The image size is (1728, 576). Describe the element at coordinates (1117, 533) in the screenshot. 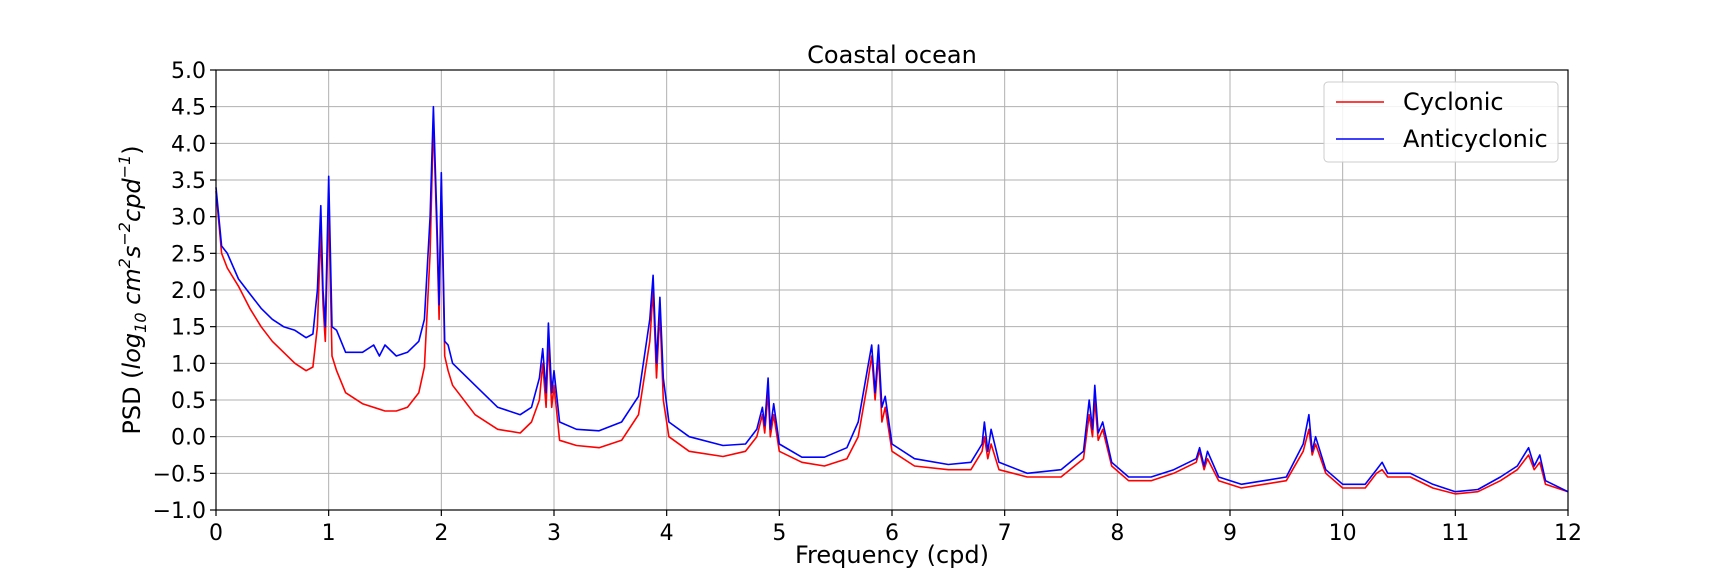

I see `x-tick-label: 8` at that location.